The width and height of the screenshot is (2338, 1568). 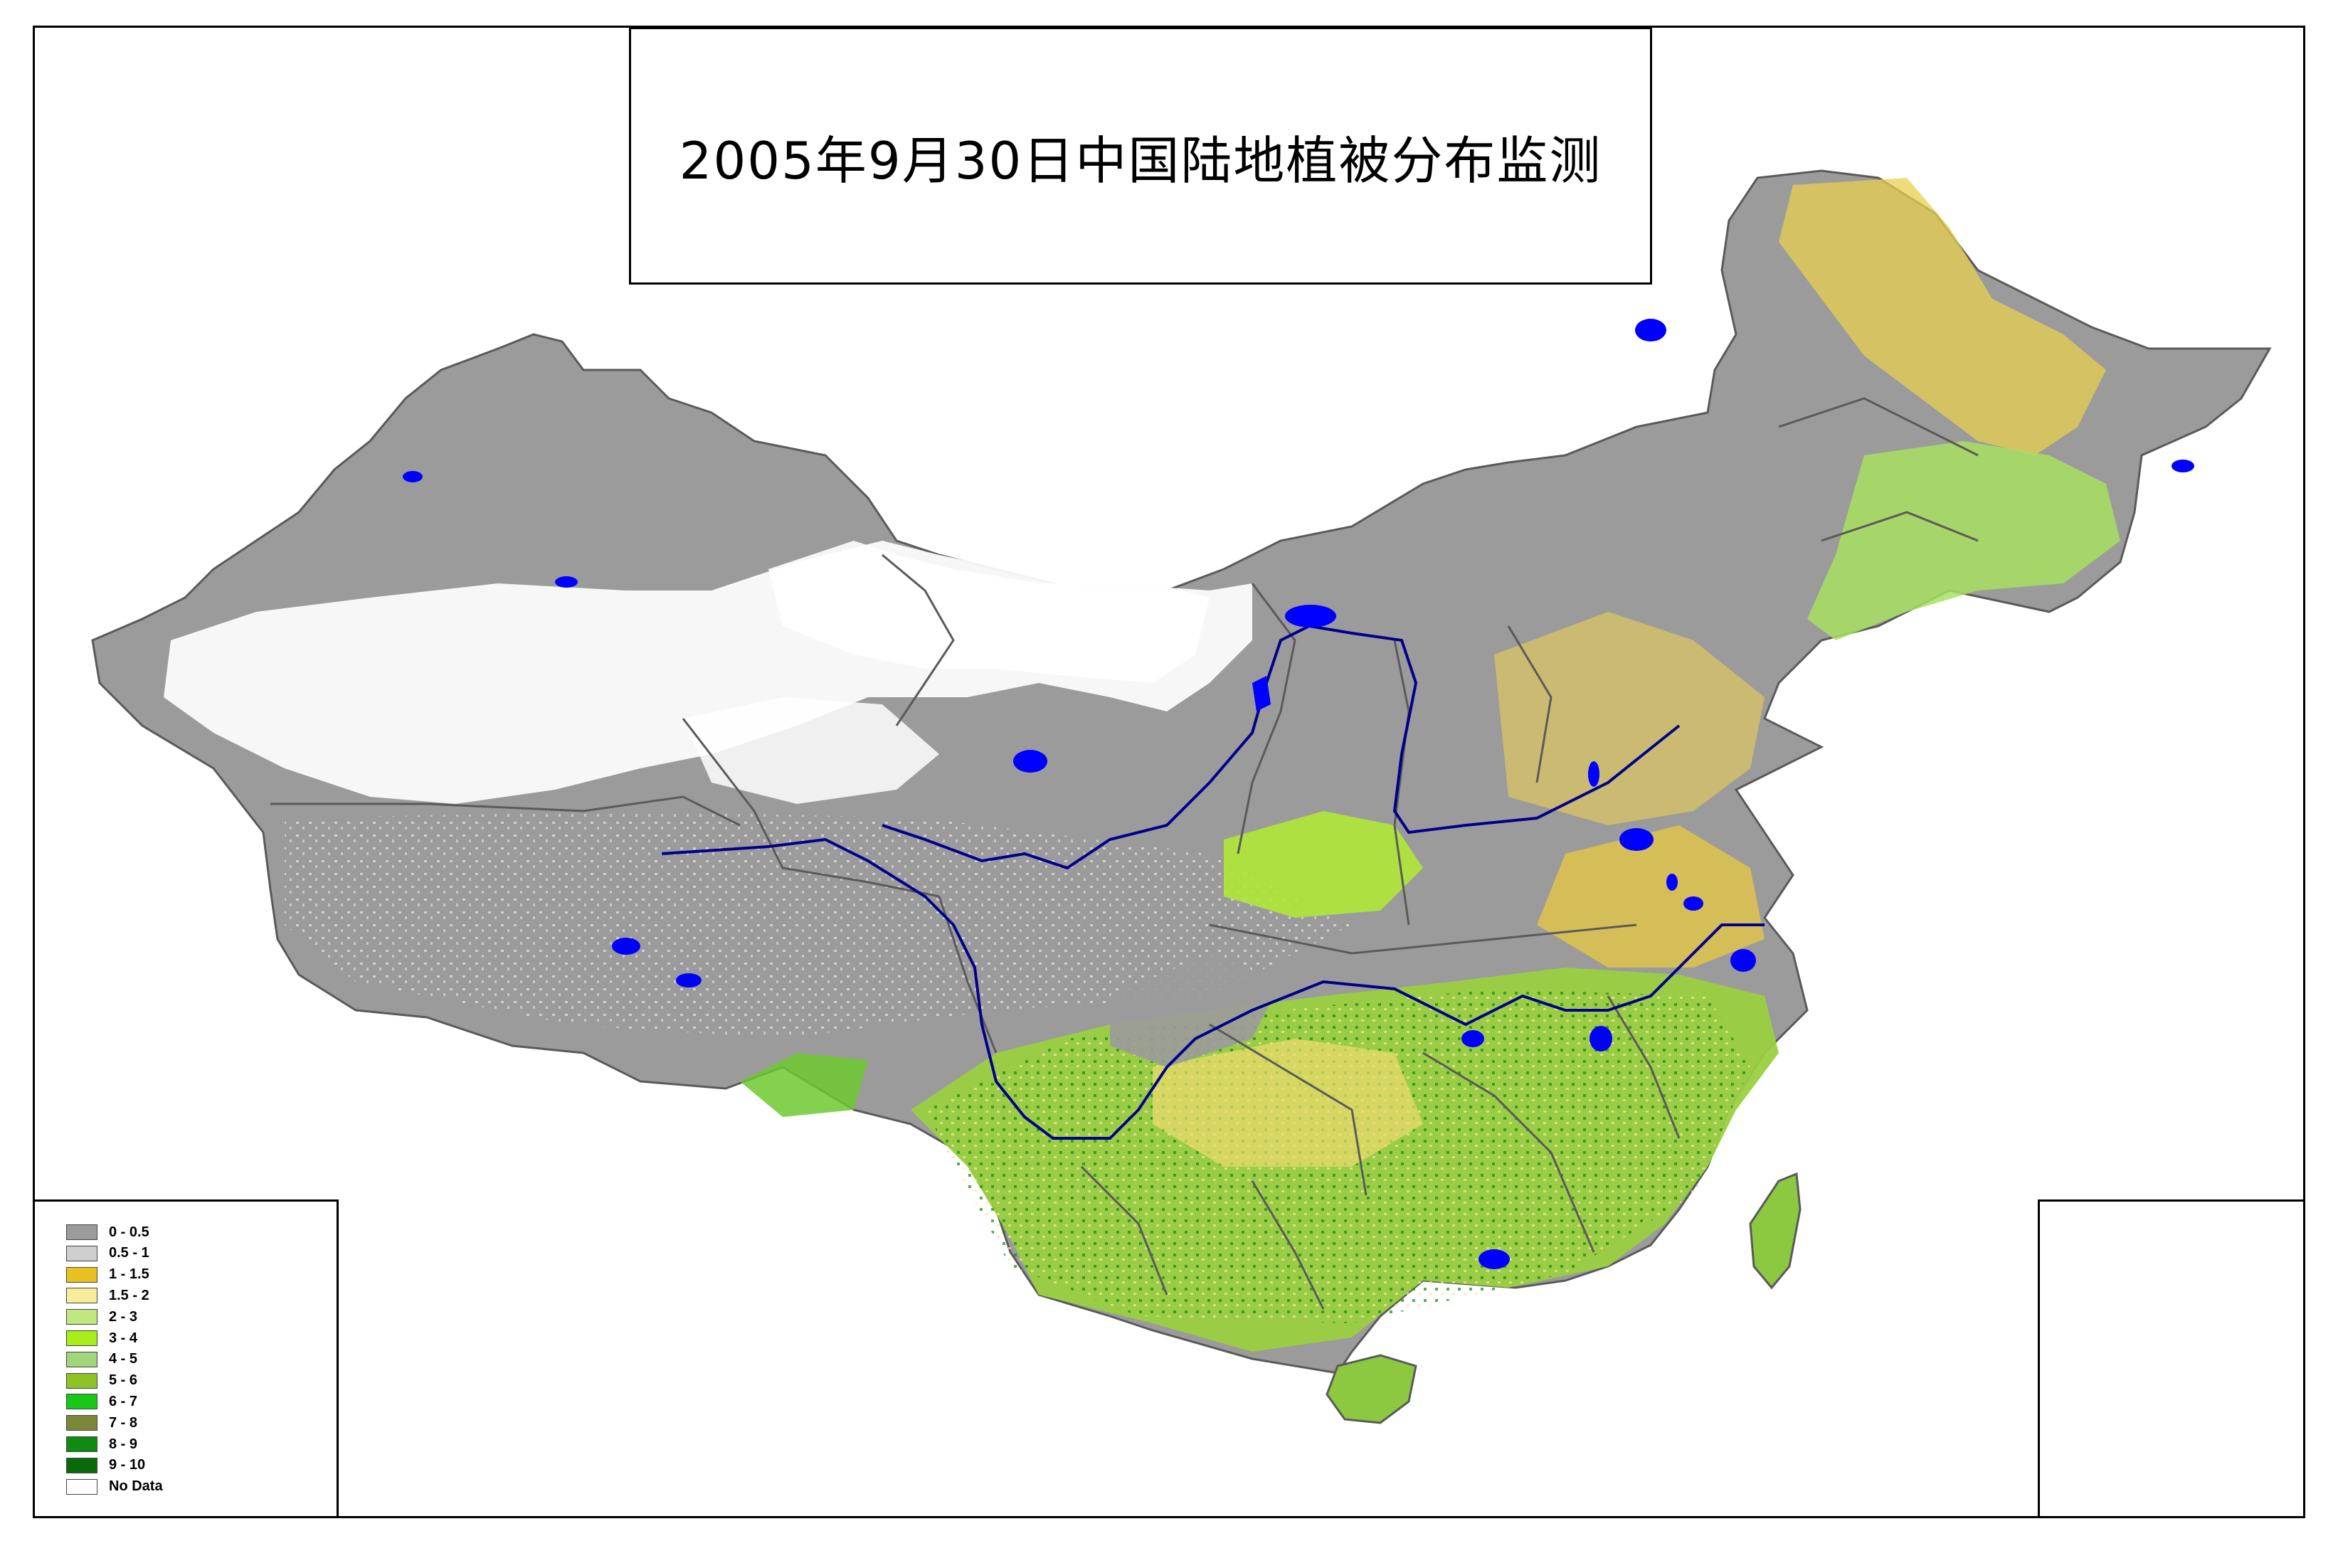 What do you see at coordinates (1494, 1259) in the screenshot?
I see `dianchi-lake` at bounding box center [1494, 1259].